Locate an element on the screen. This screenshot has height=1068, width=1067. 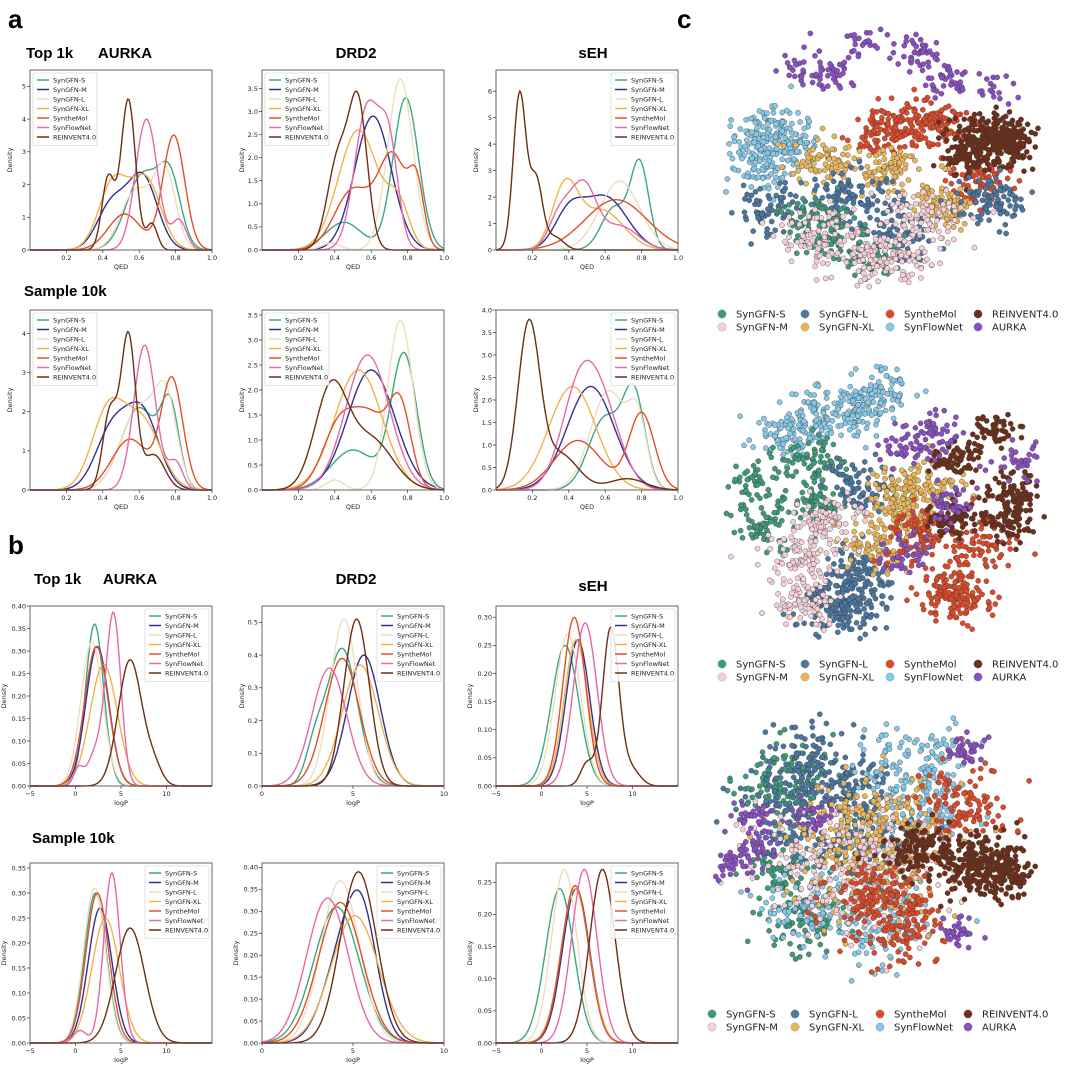
row-label-b-sample: Sample 10k is located at coordinates (73, 838).